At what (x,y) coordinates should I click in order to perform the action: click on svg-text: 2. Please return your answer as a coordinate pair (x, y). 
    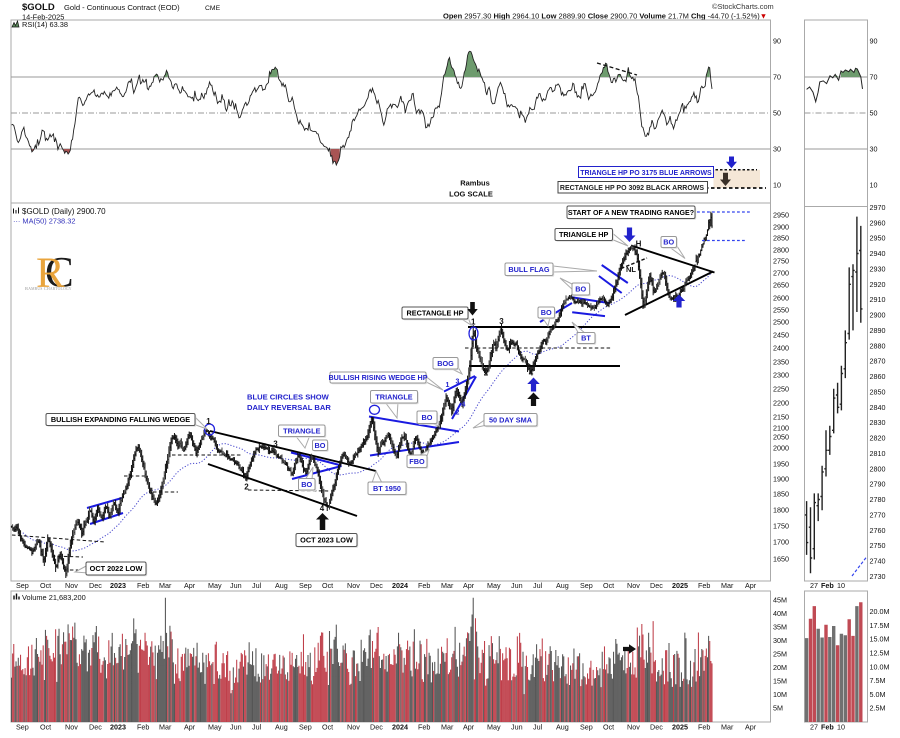
    Looking at the image, I should click on (458, 413).